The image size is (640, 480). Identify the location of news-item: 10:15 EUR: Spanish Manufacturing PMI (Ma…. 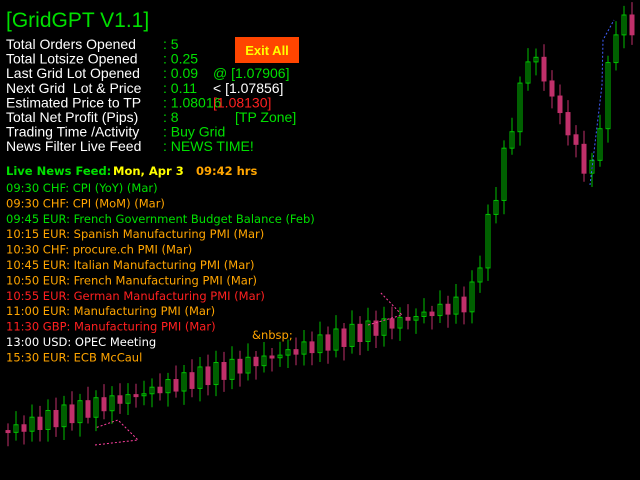
(135, 234).